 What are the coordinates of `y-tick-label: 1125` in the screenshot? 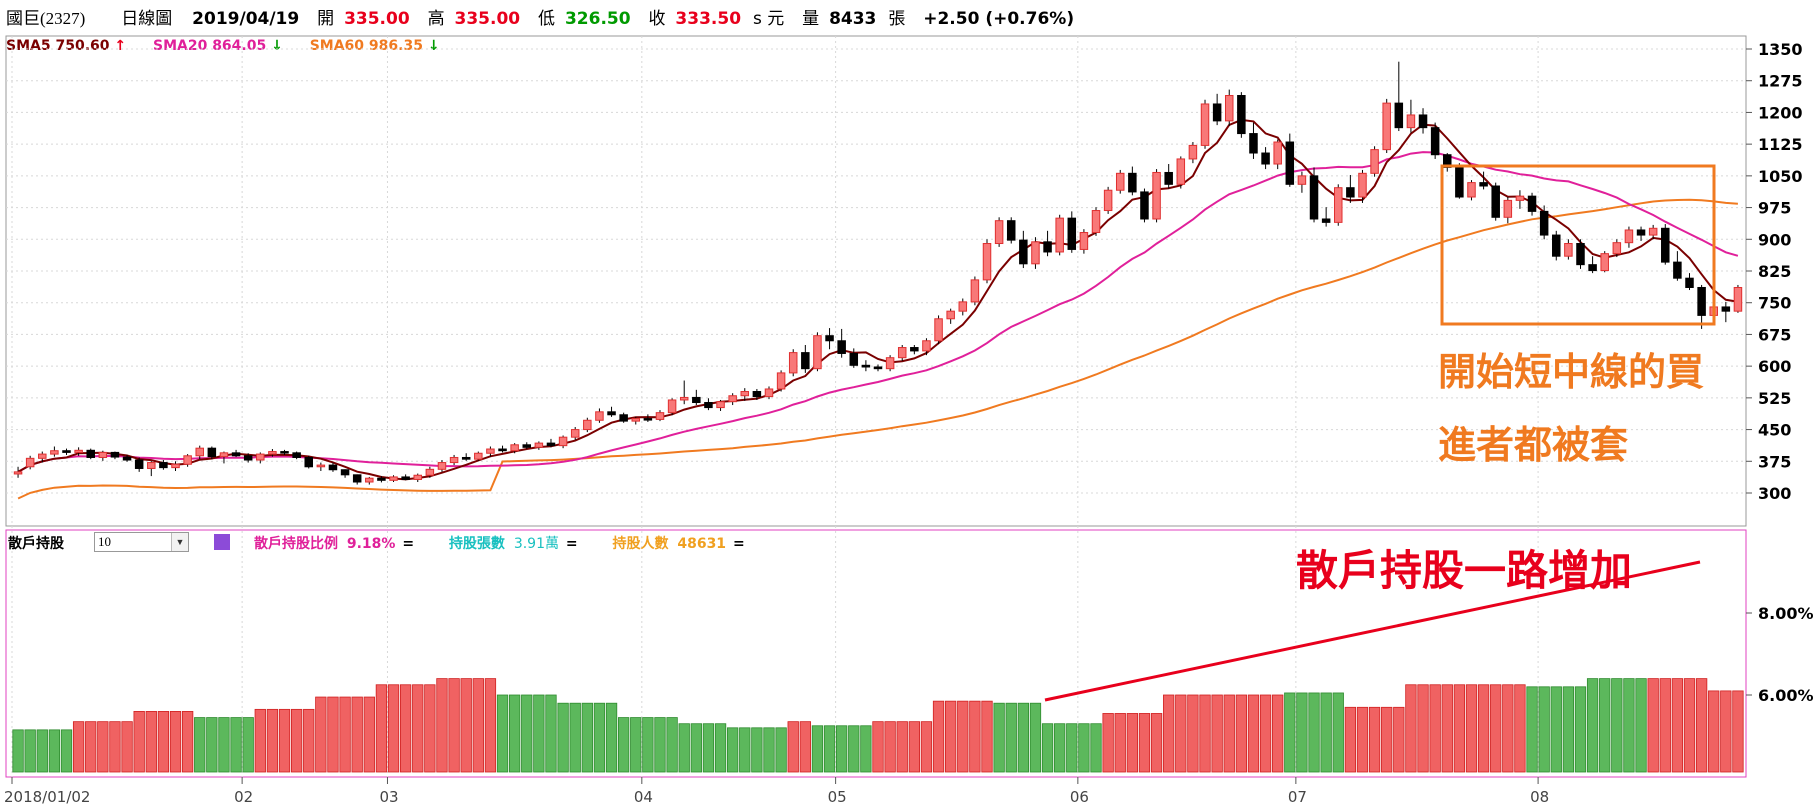 It's located at (1780, 144).